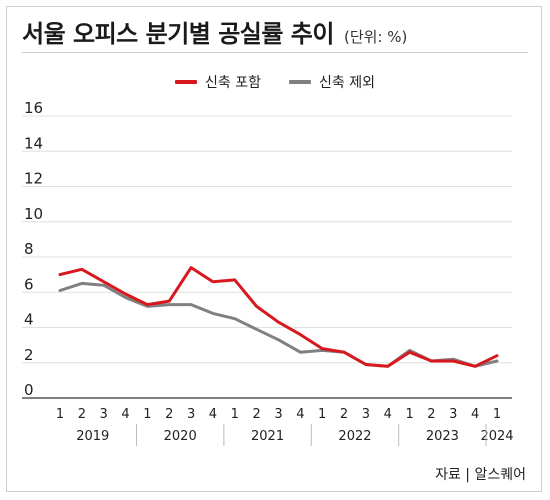 The image size is (550, 500). Describe the element at coordinates (275, 82) in the screenshot. I see `legend: 신축 포함 신축 제외` at that location.